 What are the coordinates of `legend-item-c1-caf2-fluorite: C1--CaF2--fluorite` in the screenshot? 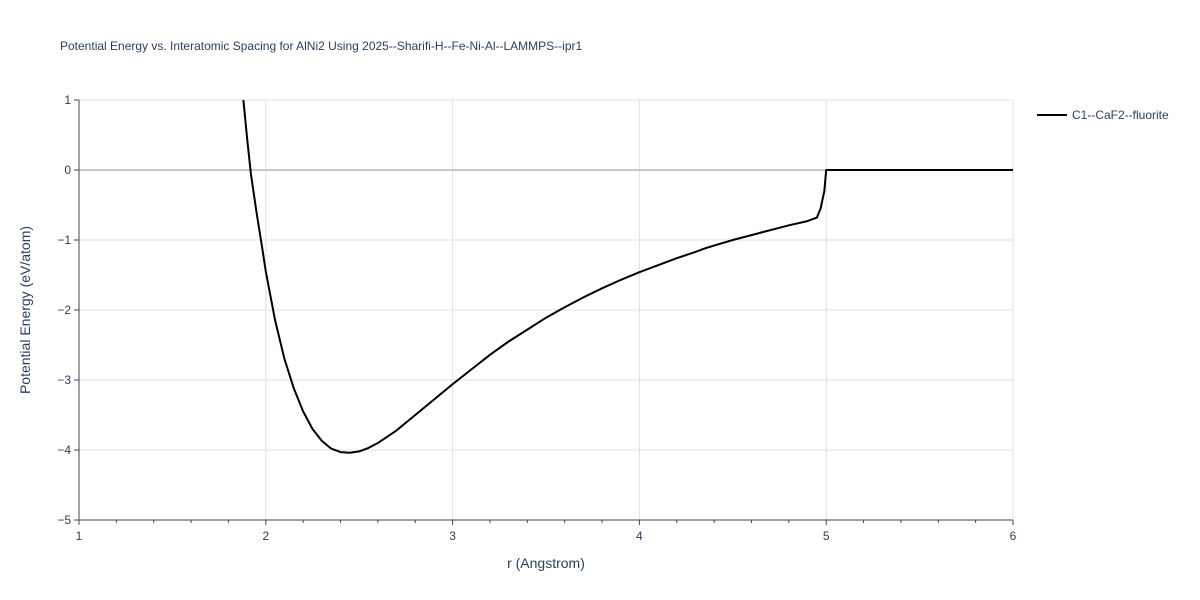 It's located at (1120, 115).